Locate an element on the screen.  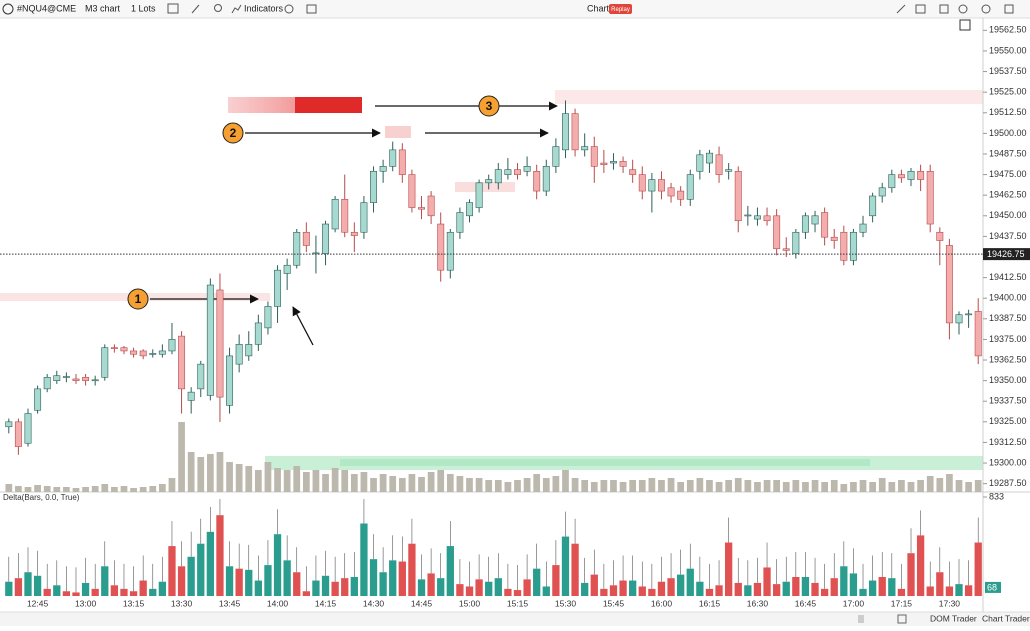
replay-badge is located at coordinates (620, 9).